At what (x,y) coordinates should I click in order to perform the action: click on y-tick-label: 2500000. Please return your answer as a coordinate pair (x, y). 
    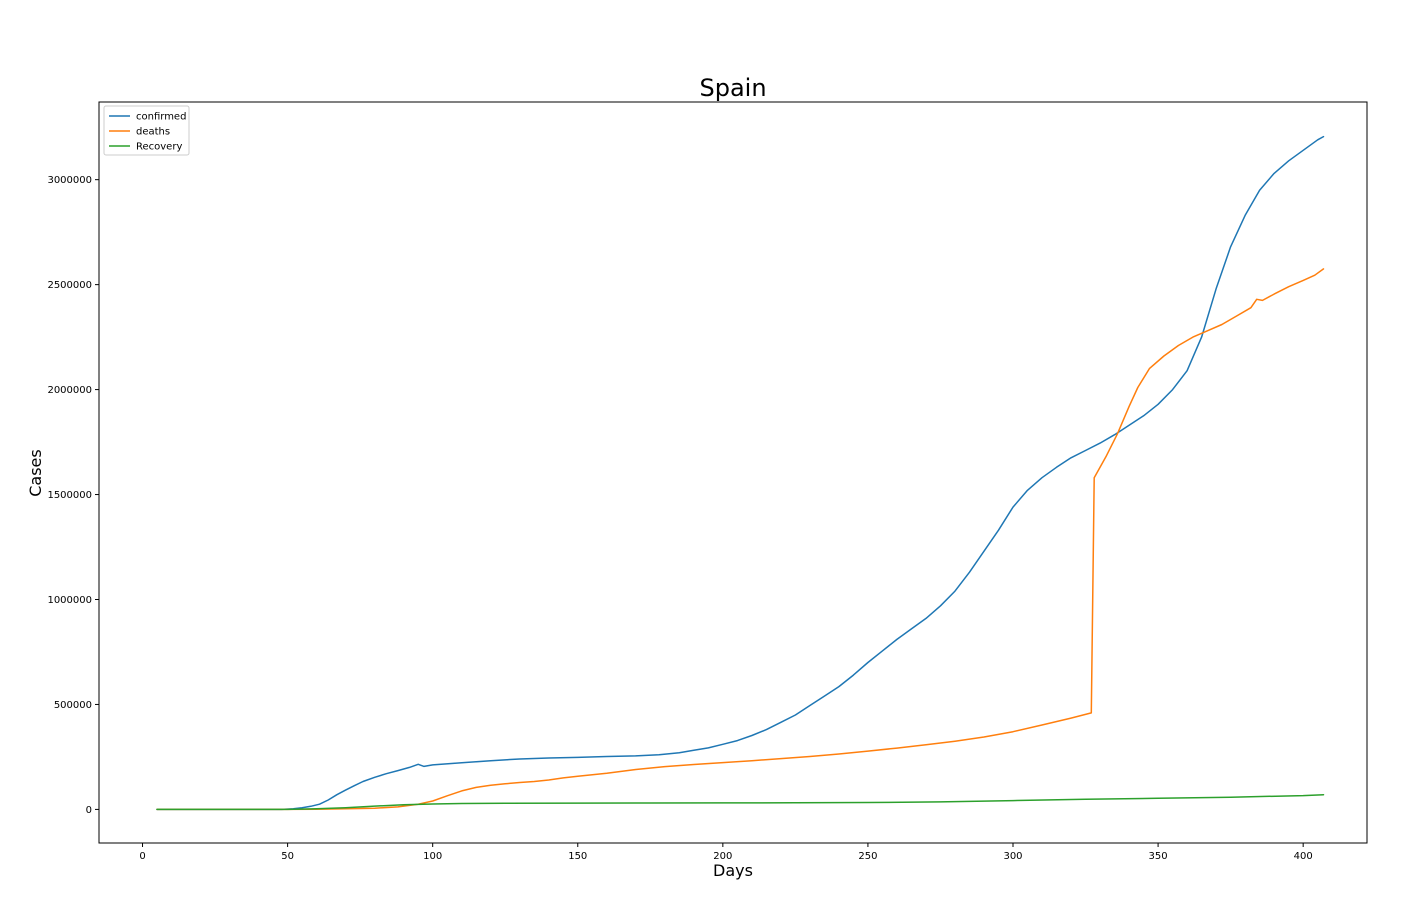
    Looking at the image, I should click on (69, 285).